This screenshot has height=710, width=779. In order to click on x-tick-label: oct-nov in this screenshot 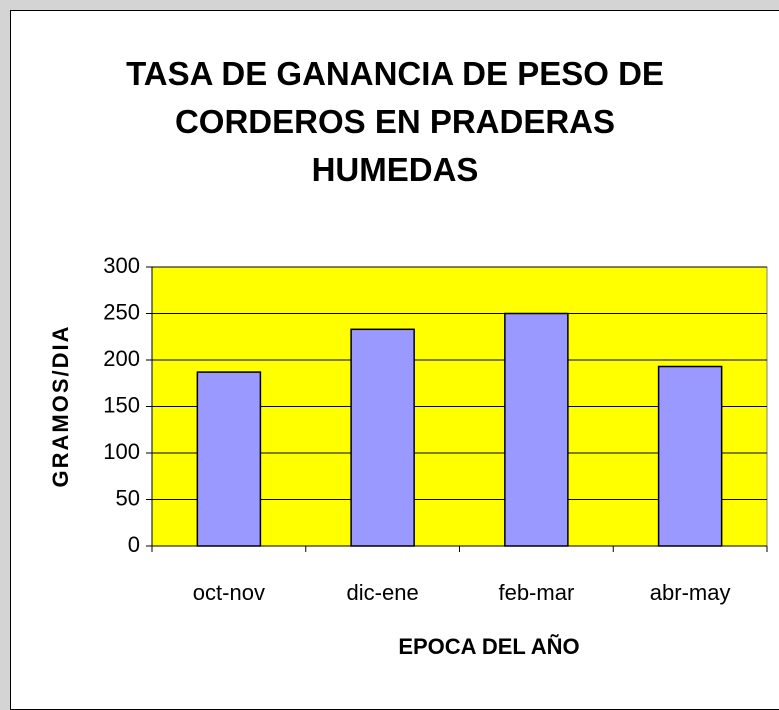, I will do `click(229, 592)`.